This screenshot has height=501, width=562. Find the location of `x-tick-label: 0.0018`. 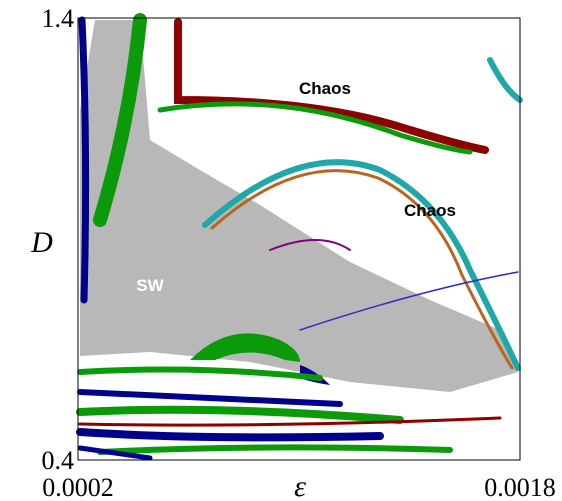

x-tick-label: 0.0018 is located at coordinates (520, 487).